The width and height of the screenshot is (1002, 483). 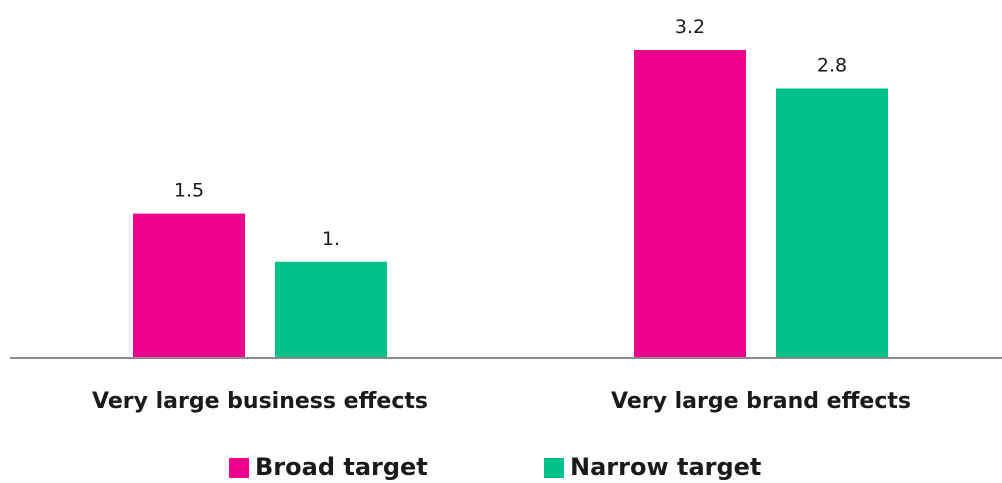 I want to click on data-label-broad-target-2: 3.2, so click(x=690, y=27).